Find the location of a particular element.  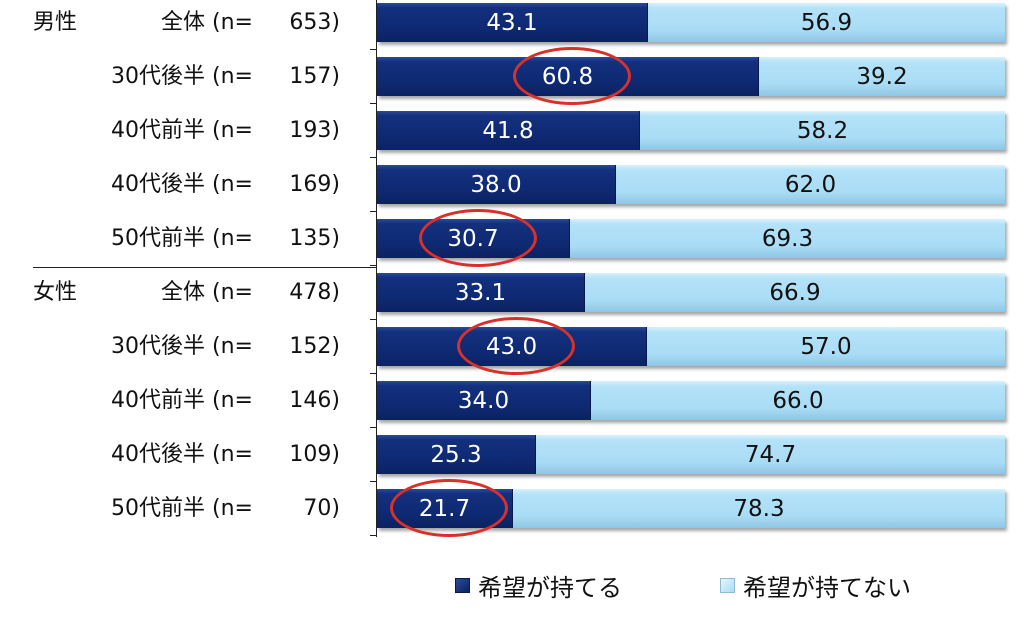

stacked-bar: 41.8 58.2 is located at coordinates (691, 130).